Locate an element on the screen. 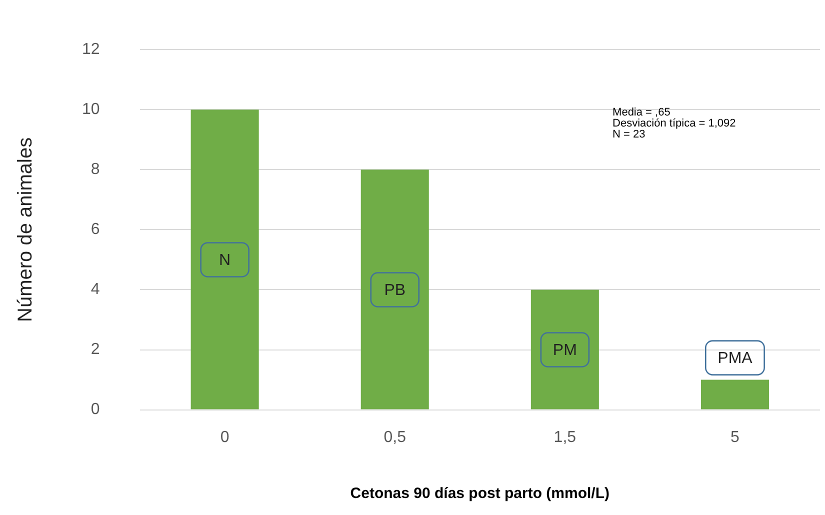 The image size is (825, 515). x-tick-label: 0,5 is located at coordinates (395, 437).